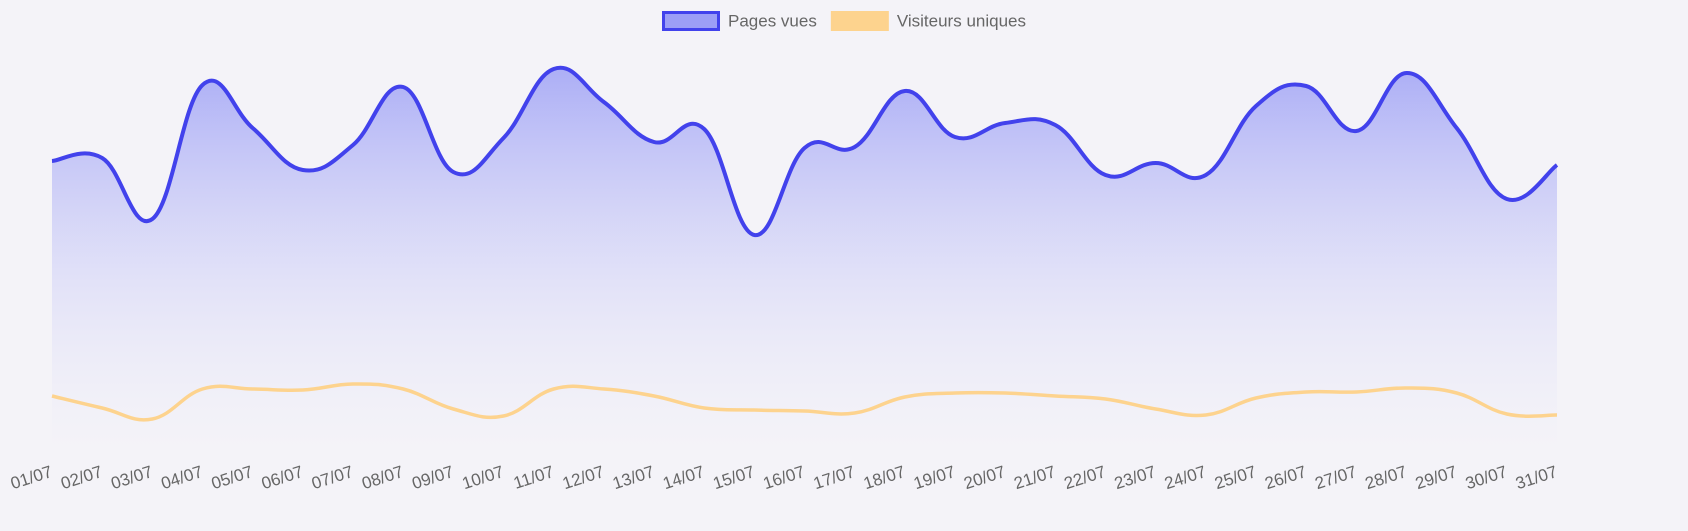  What do you see at coordinates (1235, 477) in the screenshot?
I see `x-tick-label: 25/07` at bounding box center [1235, 477].